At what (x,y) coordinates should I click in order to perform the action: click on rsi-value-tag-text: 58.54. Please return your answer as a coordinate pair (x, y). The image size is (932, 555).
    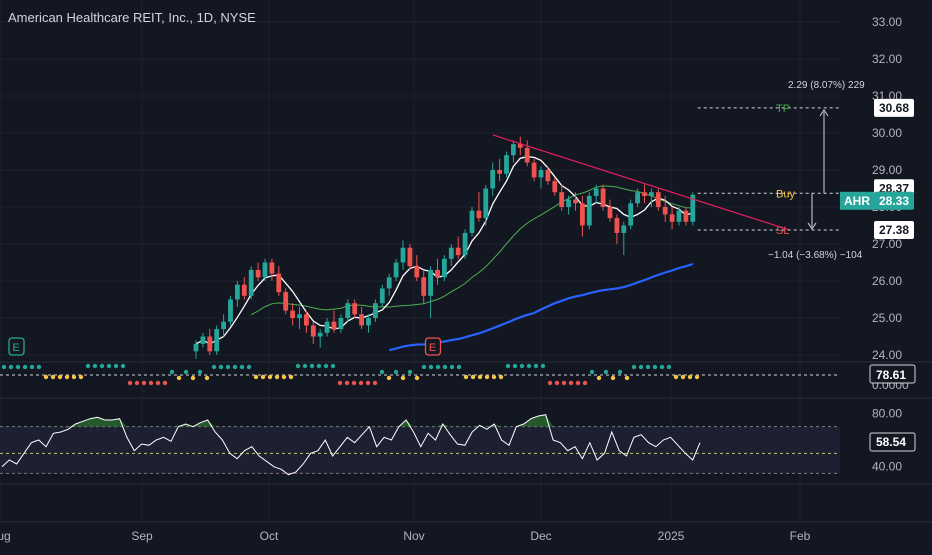
    Looking at the image, I should click on (891, 442).